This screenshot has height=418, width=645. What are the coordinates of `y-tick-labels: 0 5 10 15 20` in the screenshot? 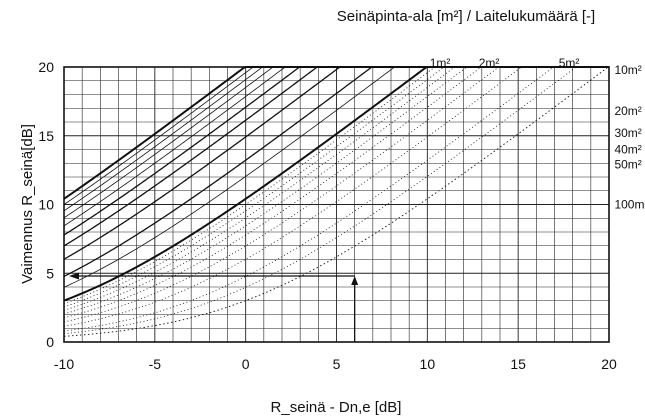 It's located at (46, 204).